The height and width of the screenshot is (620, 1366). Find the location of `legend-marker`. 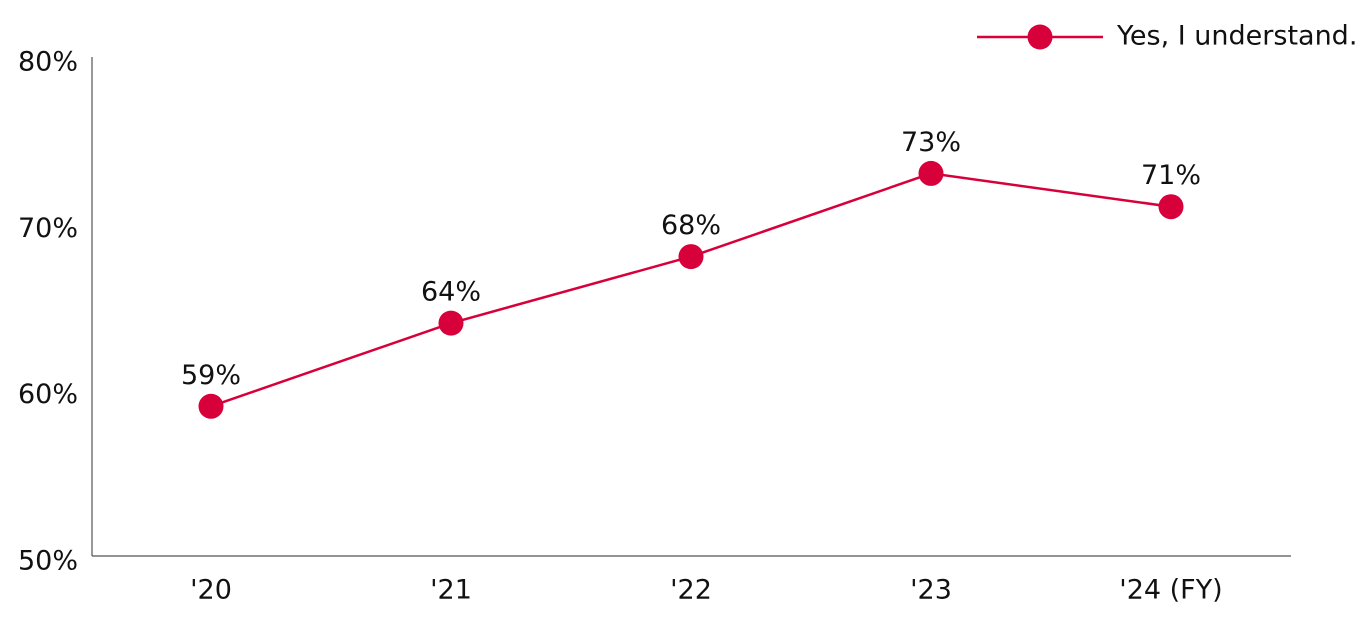

legend-marker is located at coordinates (1040, 37).